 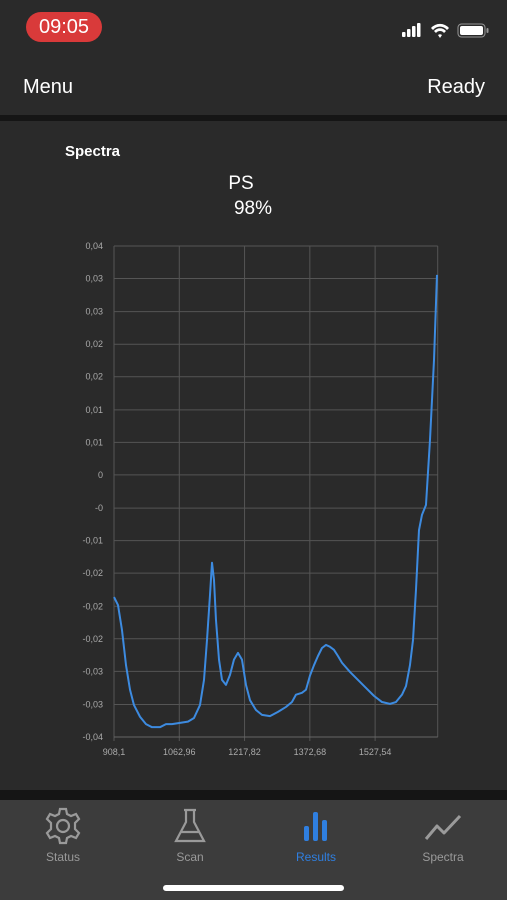 I want to click on status-time: 09:05, so click(x=64, y=27).